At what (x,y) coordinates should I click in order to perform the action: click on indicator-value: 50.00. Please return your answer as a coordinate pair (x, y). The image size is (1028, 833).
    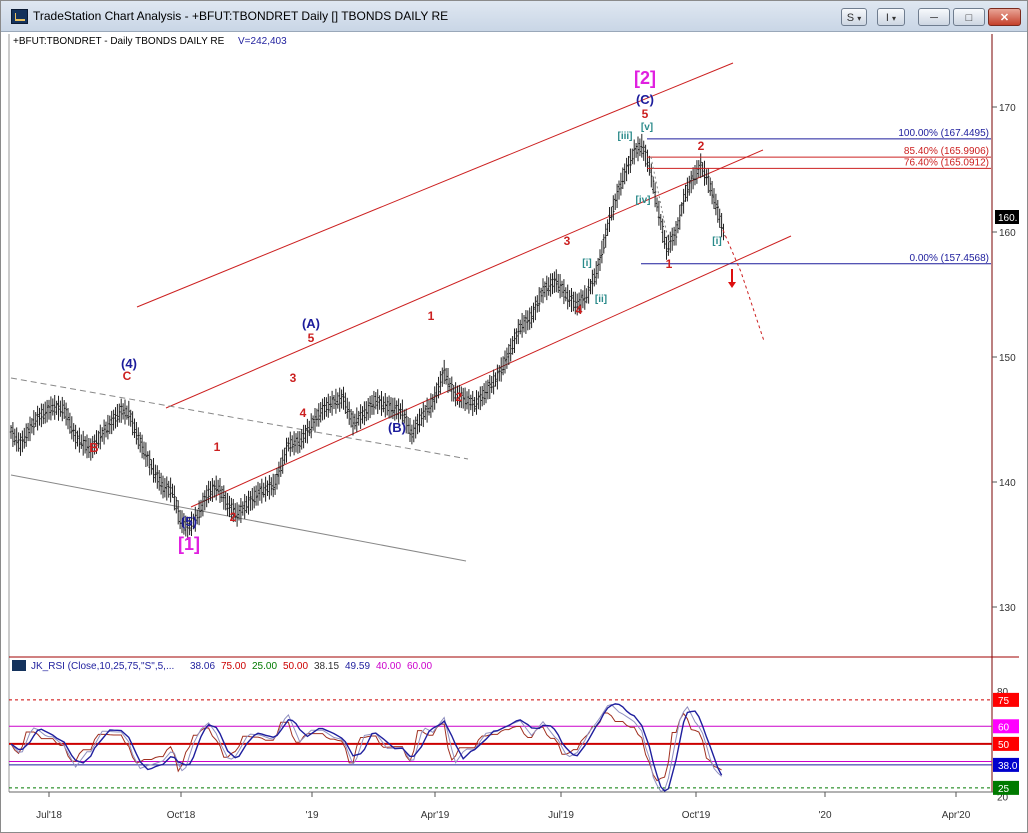
    Looking at the image, I should click on (295, 666).